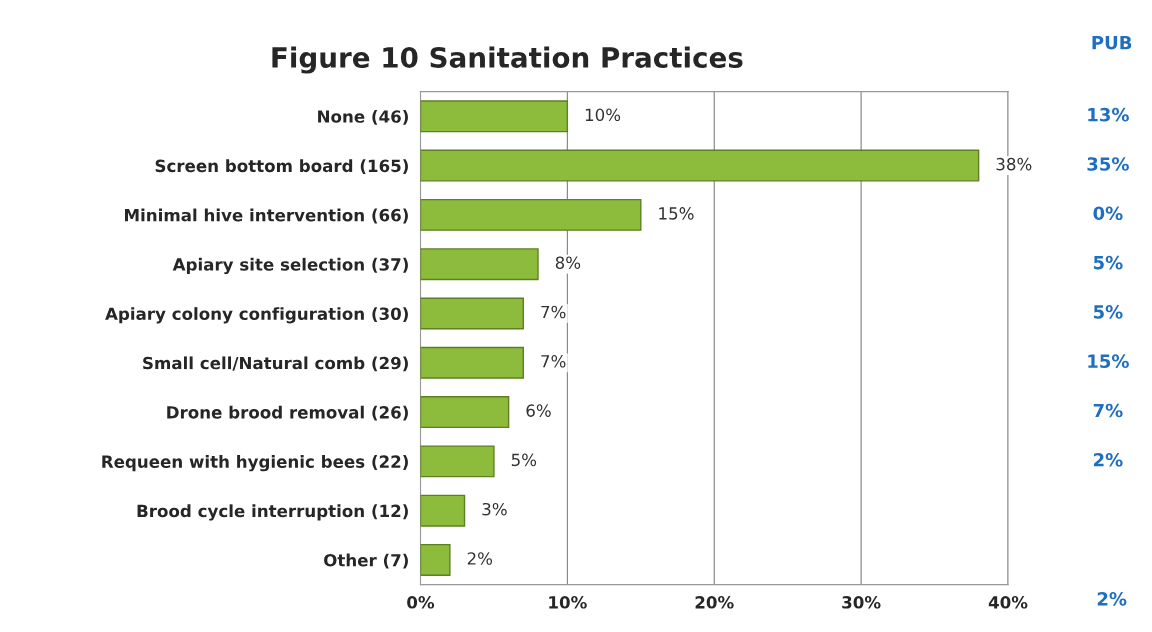 The width and height of the screenshot is (1152, 632). What do you see at coordinates (494, 509) in the screenshot?
I see `data-label: 3%` at bounding box center [494, 509].